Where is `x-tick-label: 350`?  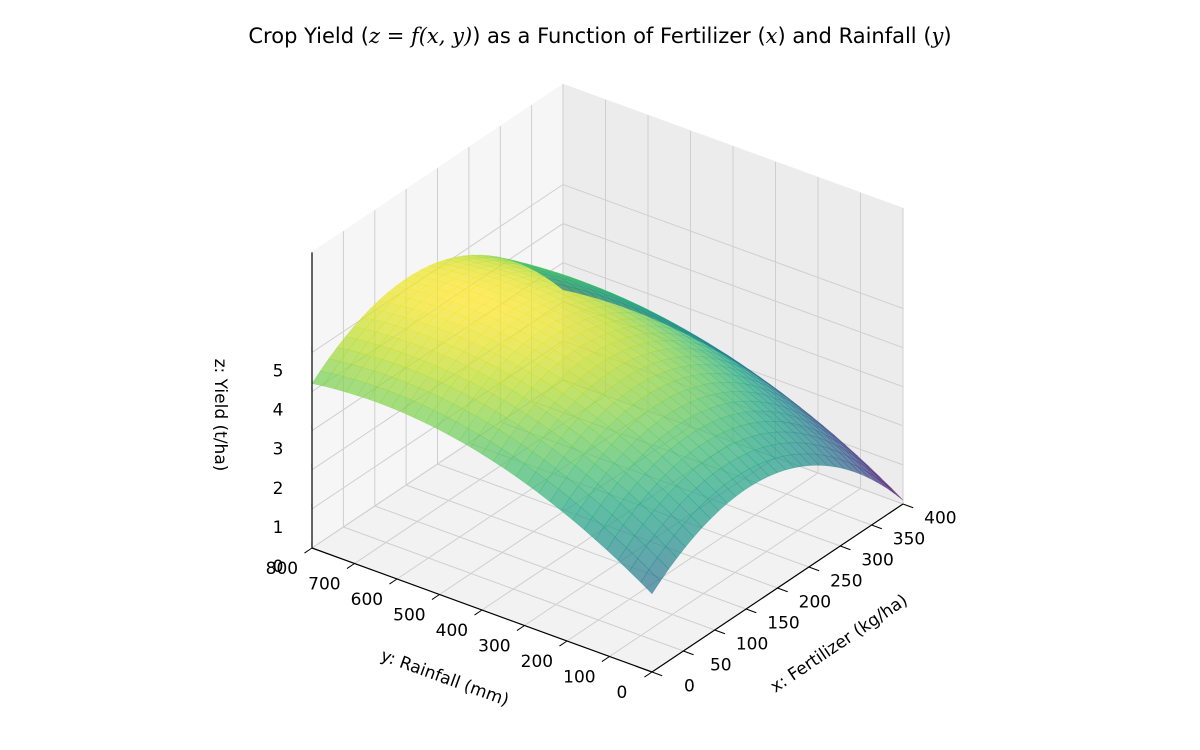 x-tick-label: 350 is located at coordinates (909, 540).